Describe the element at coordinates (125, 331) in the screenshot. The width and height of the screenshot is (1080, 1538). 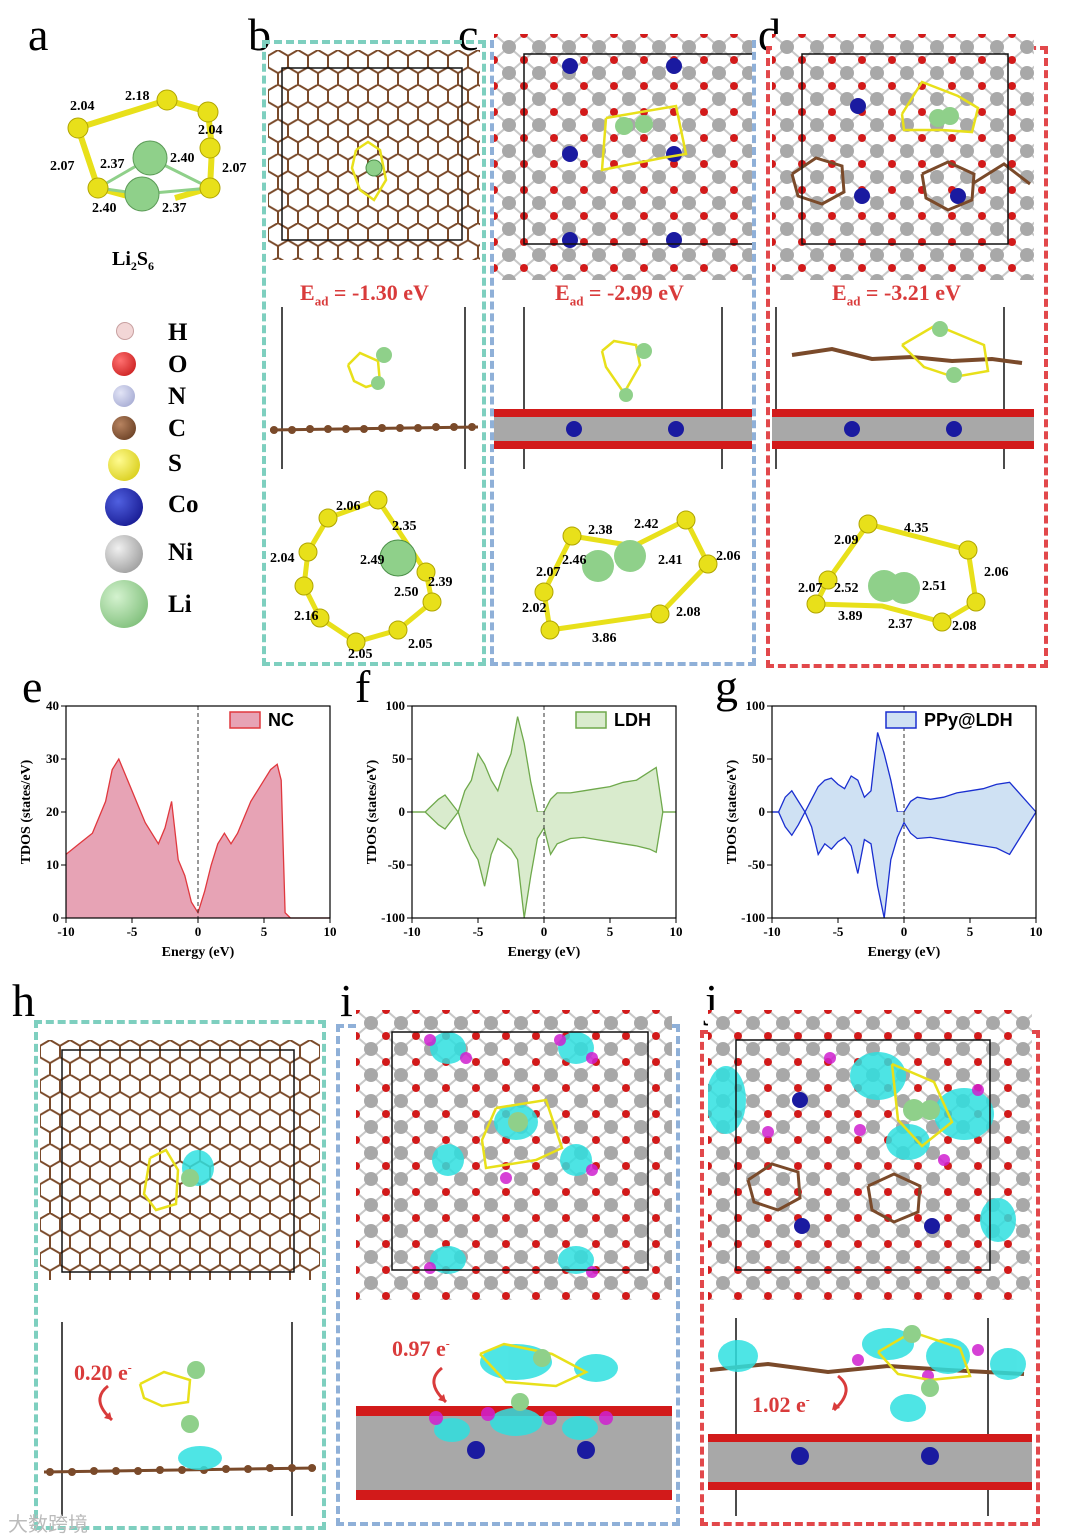
I see `h-atom-icon` at that location.